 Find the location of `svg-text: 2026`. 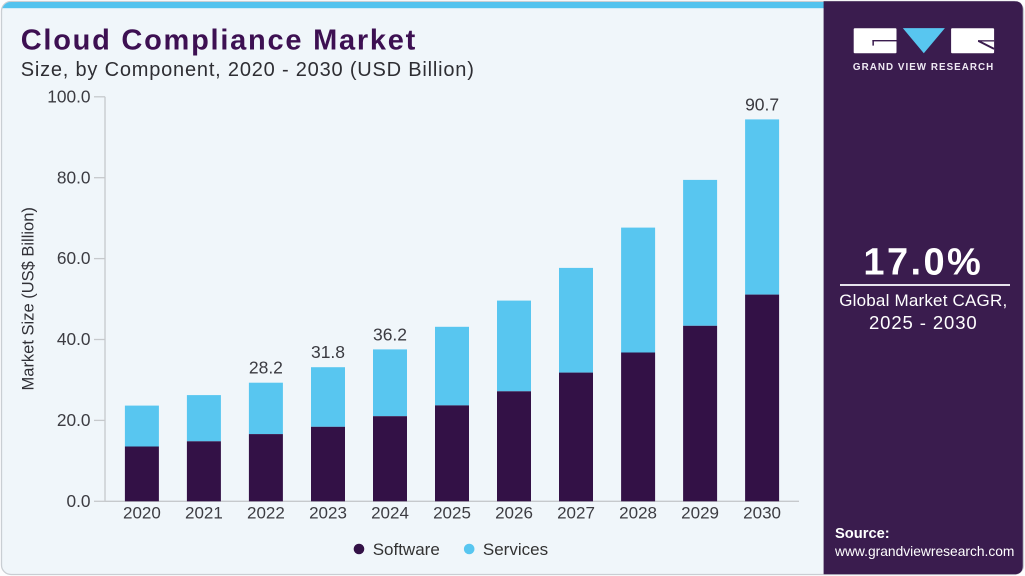

svg-text: 2026 is located at coordinates (514, 513).